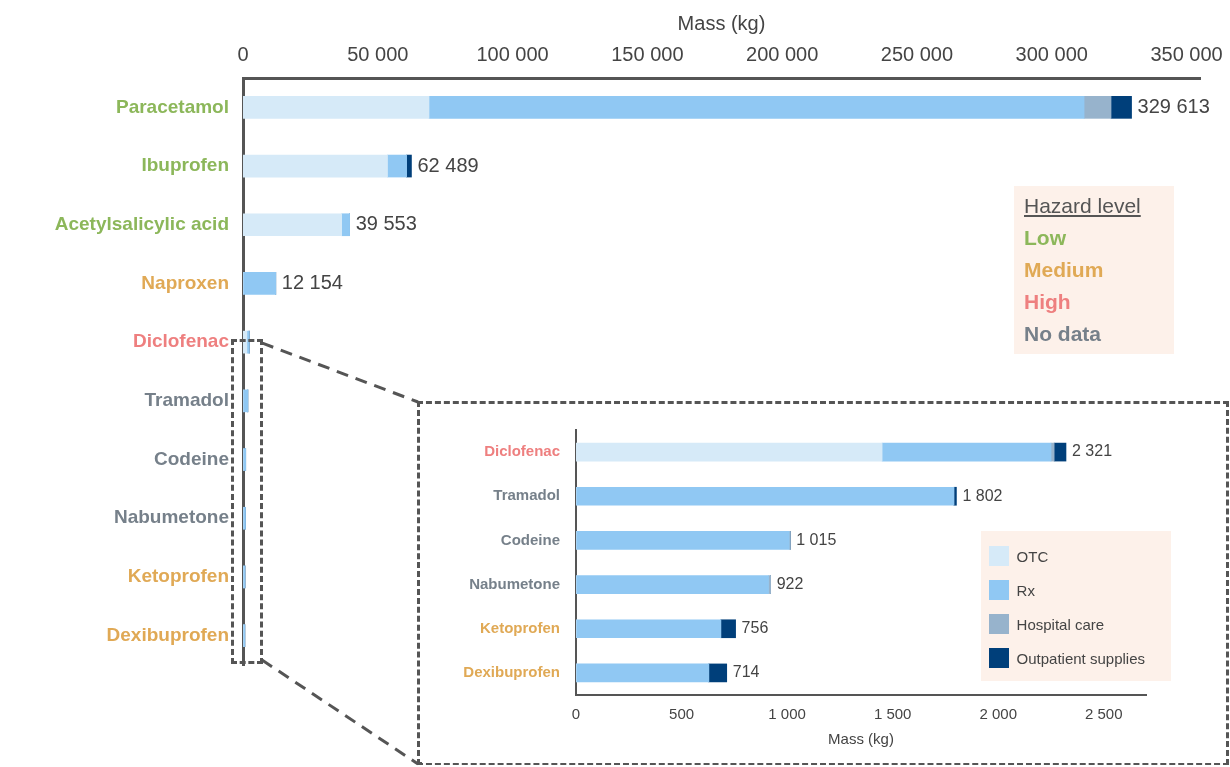 The height and width of the screenshot is (767, 1230). Describe the element at coordinates (1083, 206) in the screenshot. I see `text: Hazard level` at that location.